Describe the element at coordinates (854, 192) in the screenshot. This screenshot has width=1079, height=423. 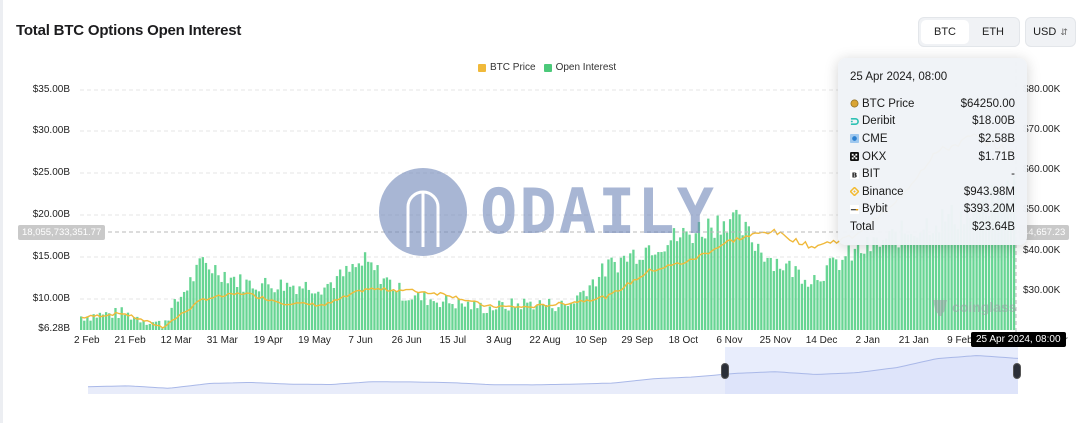
I see `binance-icon` at that location.